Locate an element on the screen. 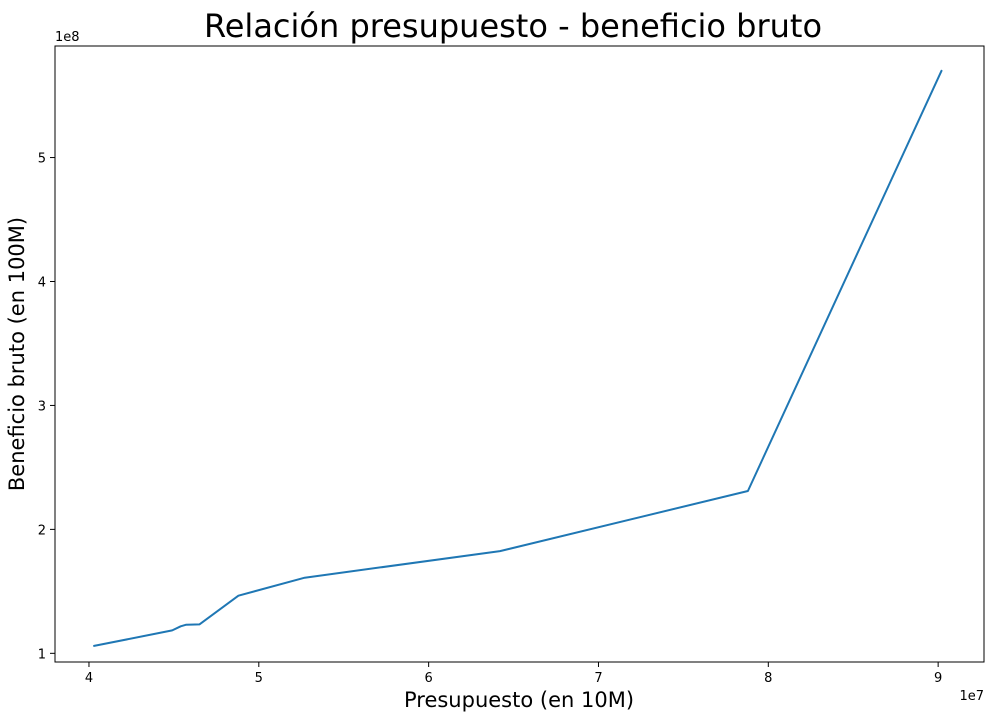  x-tick-label: 5 is located at coordinates (259, 678).